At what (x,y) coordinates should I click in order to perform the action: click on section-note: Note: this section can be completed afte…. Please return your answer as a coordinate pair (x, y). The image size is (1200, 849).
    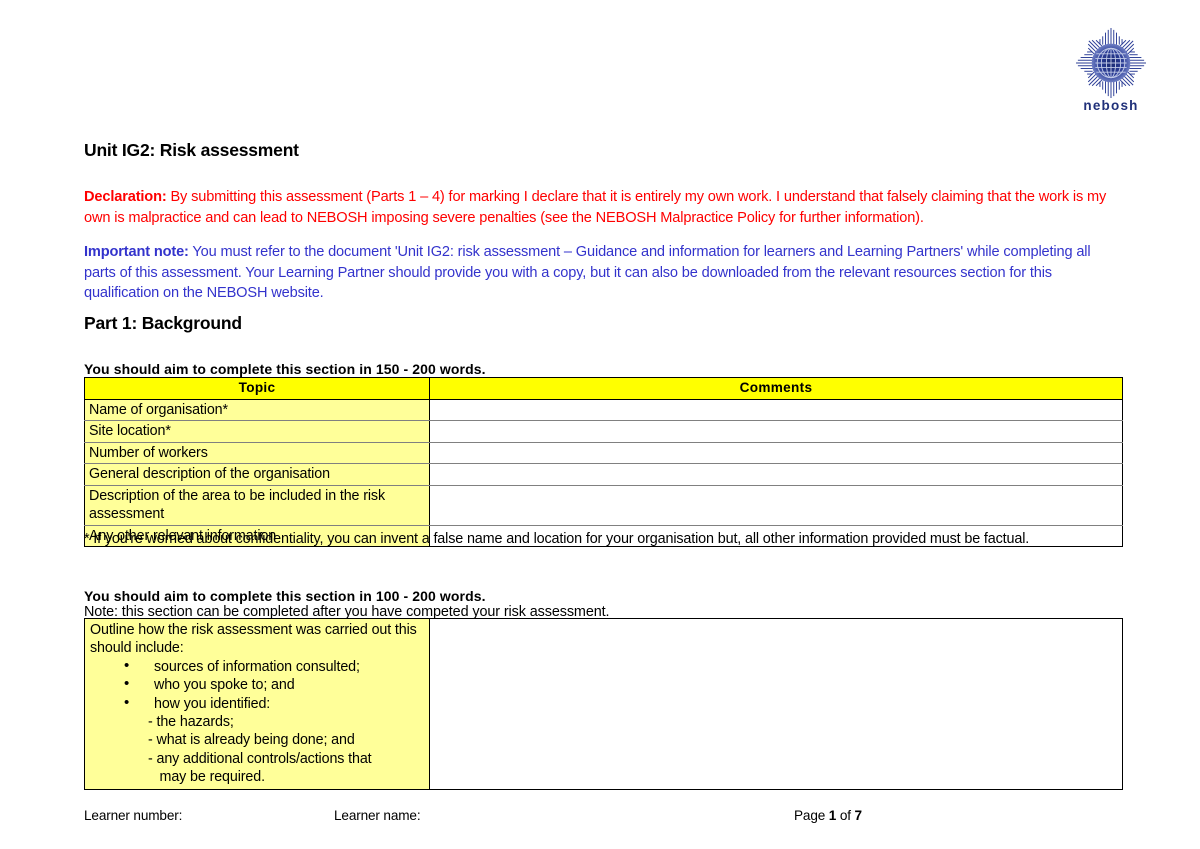
    Looking at the image, I should click on (347, 612).